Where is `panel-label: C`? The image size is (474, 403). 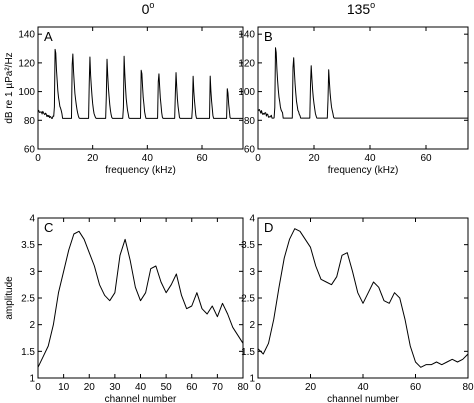 panel-label: C is located at coordinates (48, 227).